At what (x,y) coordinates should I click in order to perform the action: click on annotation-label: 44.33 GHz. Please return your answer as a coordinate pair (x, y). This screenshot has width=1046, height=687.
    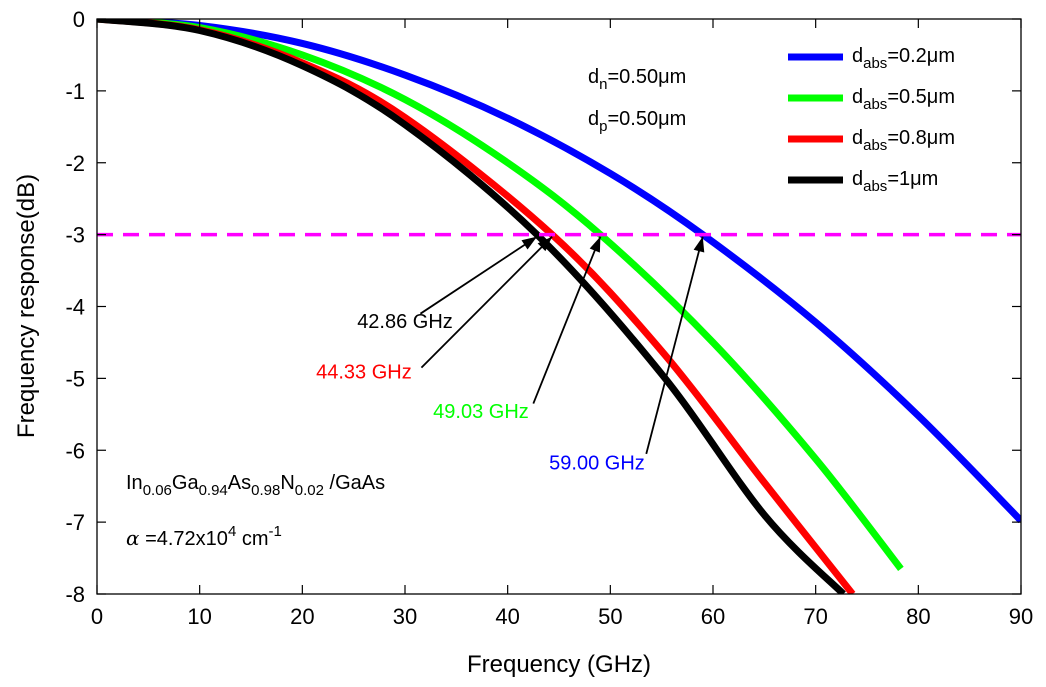
    Looking at the image, I should click on (364, 372).